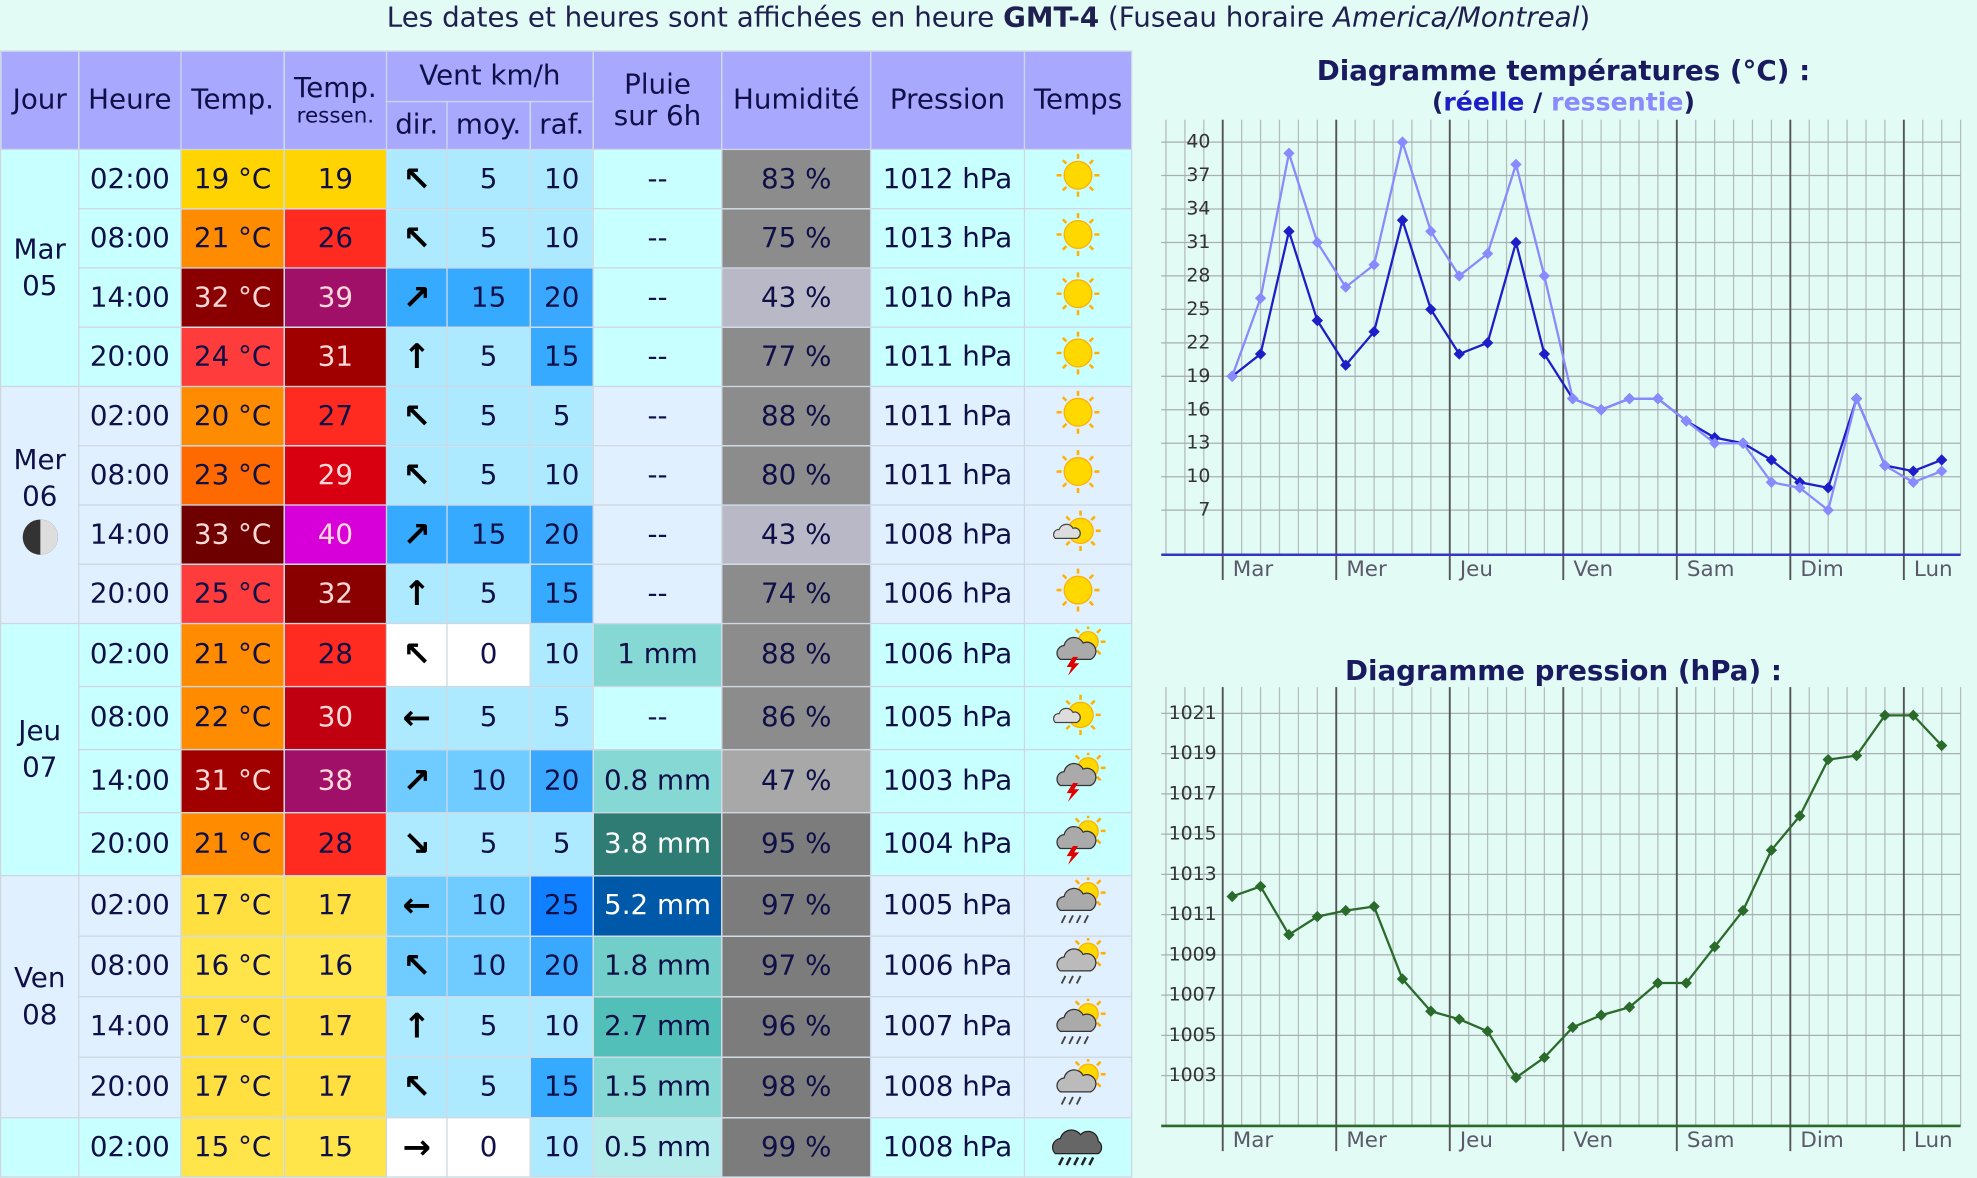 This screenshot has width=1977, height=1178. Describe the element at coordinates (232, 966) in the screenshot. I see `temp-cell: 16 °C` at that location.